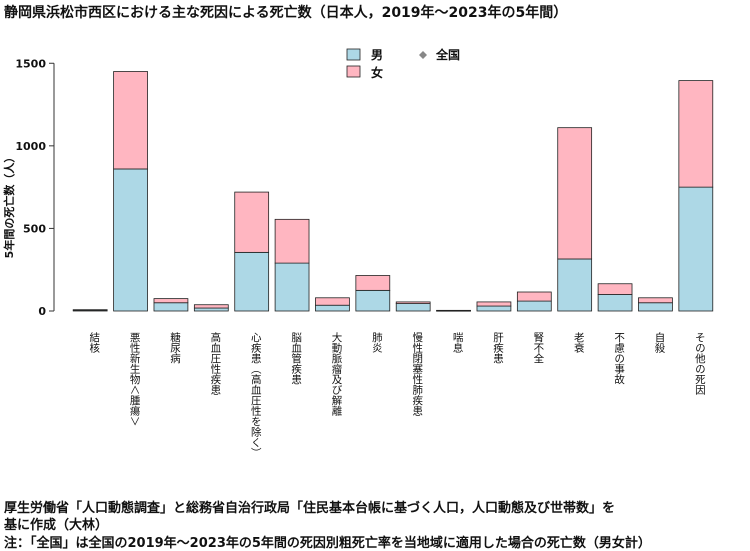  What do you see at coordinates (56, 525) in the screenshot?
I see `source-caption-line-2: 基に作成（大林）` at bounding box center [56, 525].